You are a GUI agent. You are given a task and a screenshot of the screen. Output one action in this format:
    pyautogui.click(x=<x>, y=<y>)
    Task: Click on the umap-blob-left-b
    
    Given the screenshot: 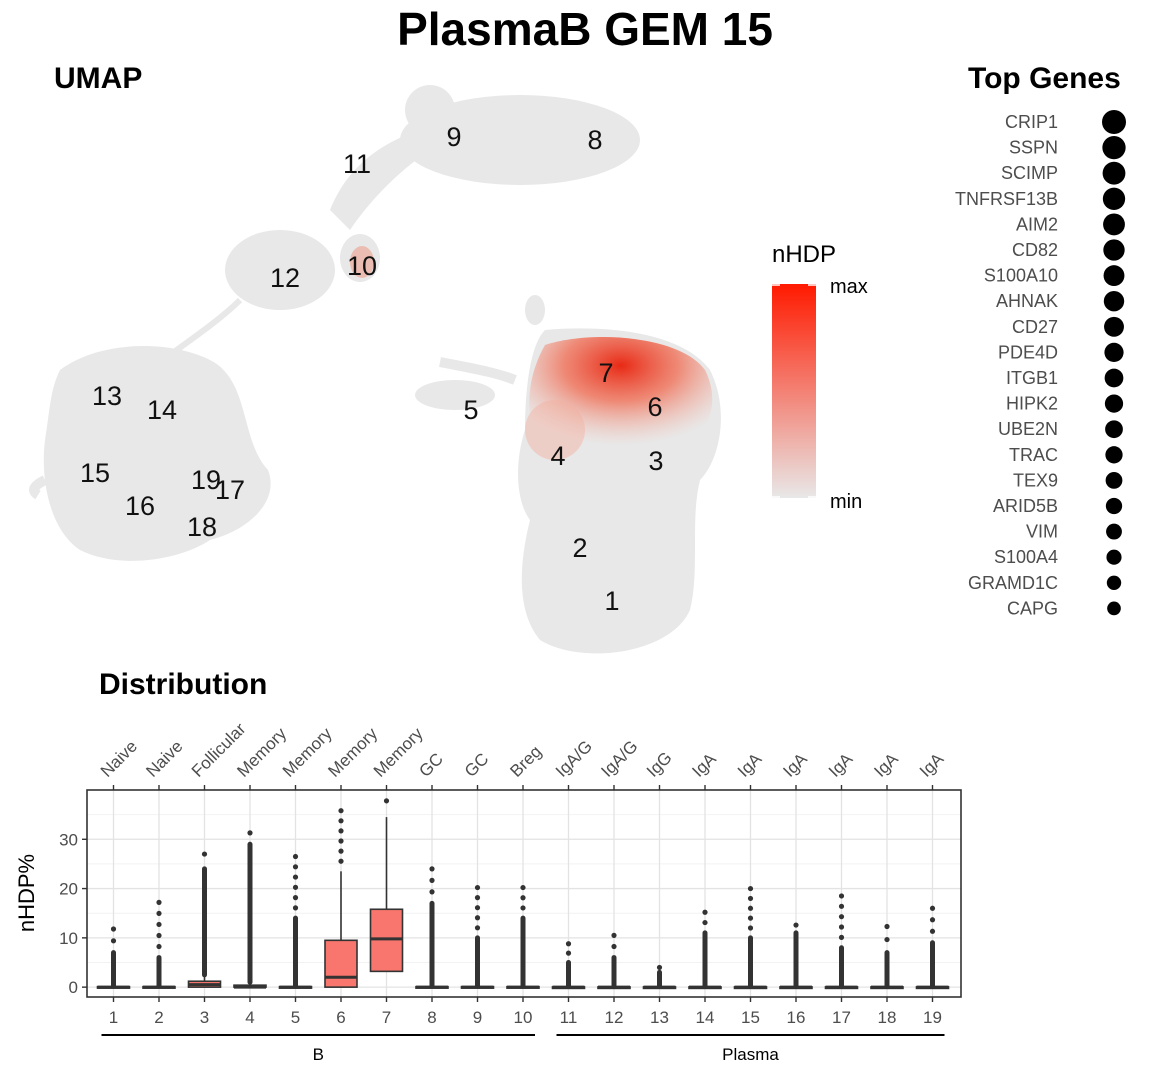 What is the action you would take?
    pyautogui.click(x=157, y=453)
    